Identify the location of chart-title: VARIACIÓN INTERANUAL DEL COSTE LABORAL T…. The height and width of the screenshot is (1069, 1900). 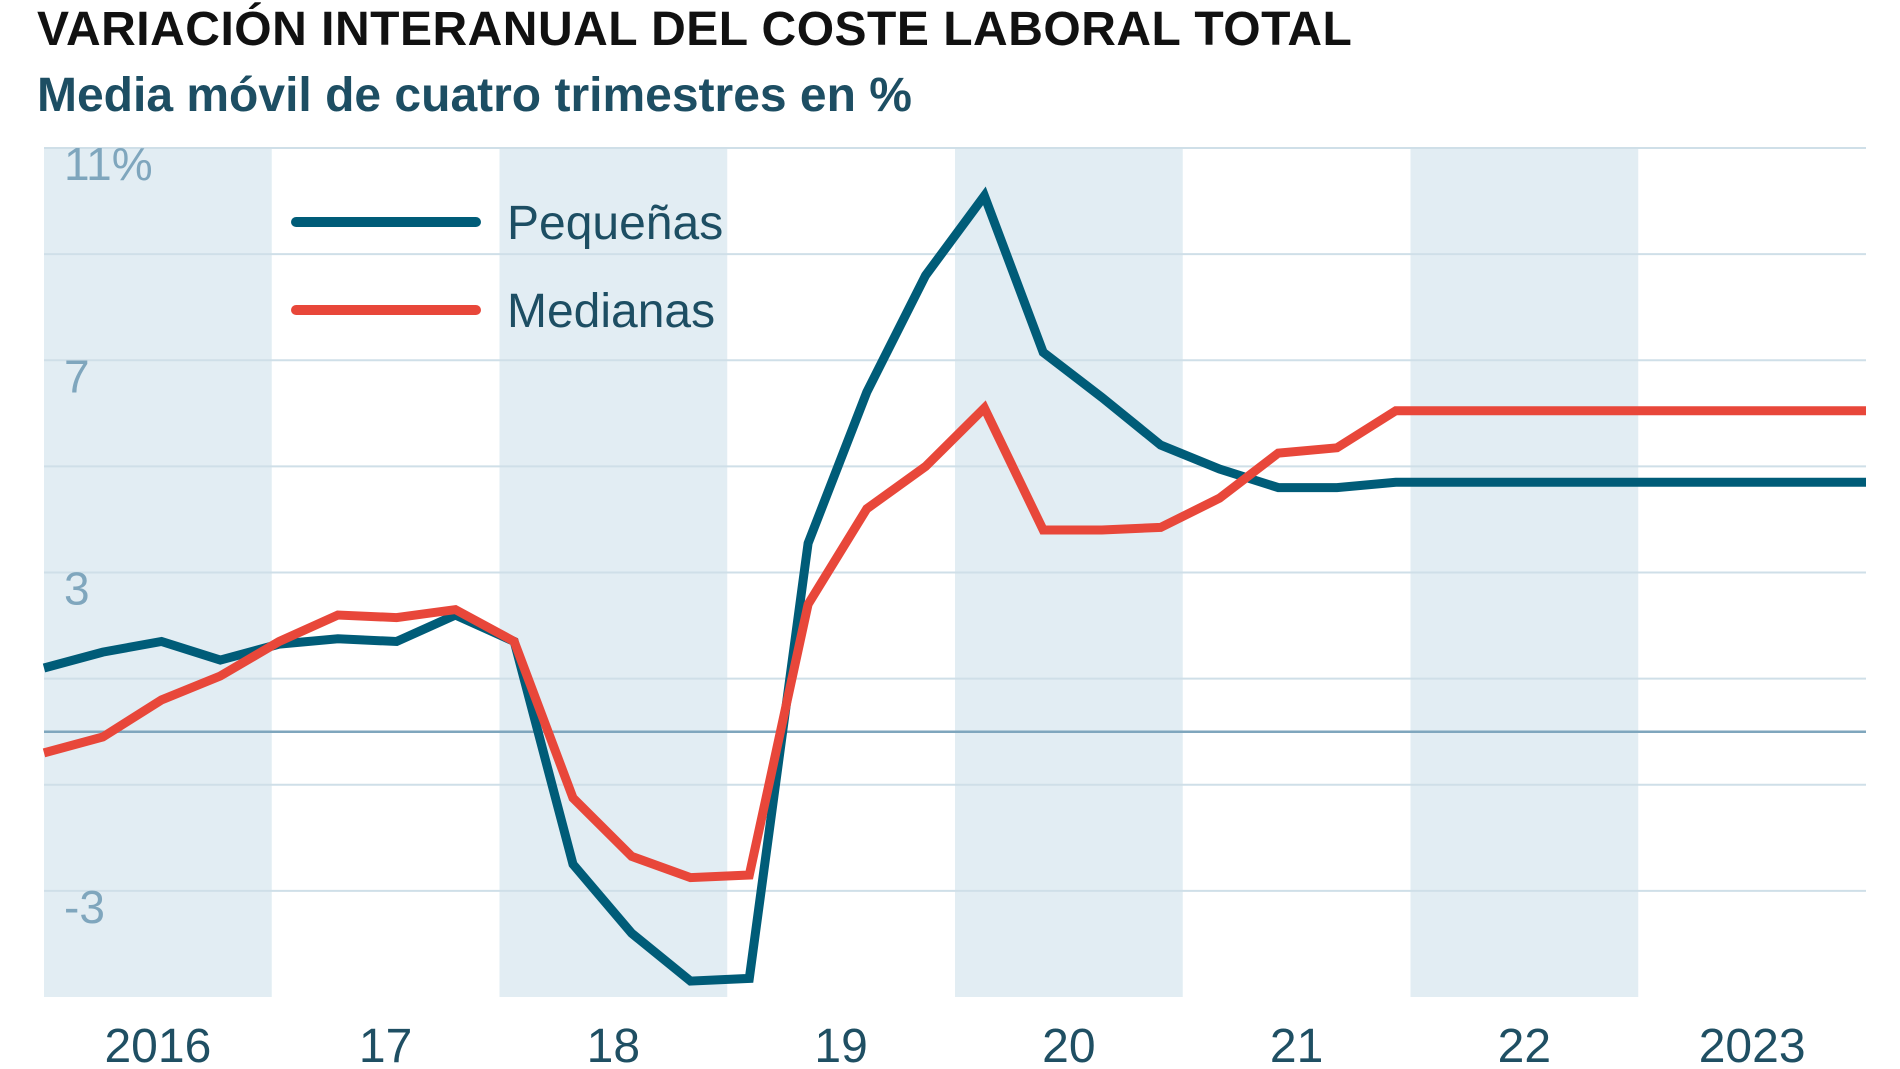
(695, 29).